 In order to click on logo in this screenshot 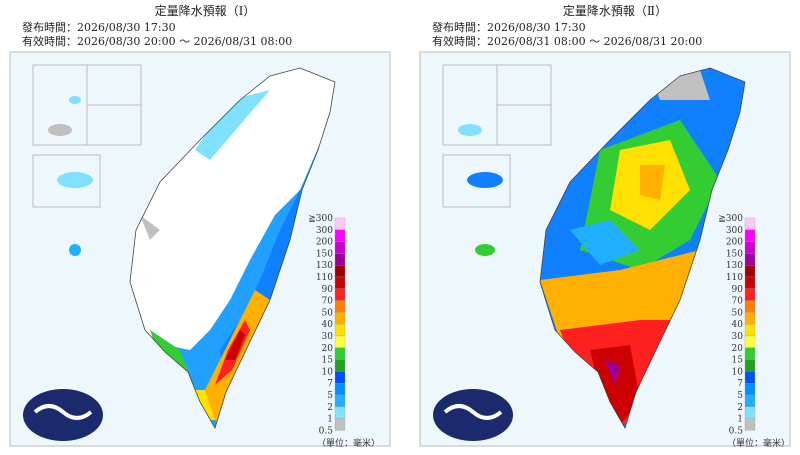, I will do `click(268, 415)`.